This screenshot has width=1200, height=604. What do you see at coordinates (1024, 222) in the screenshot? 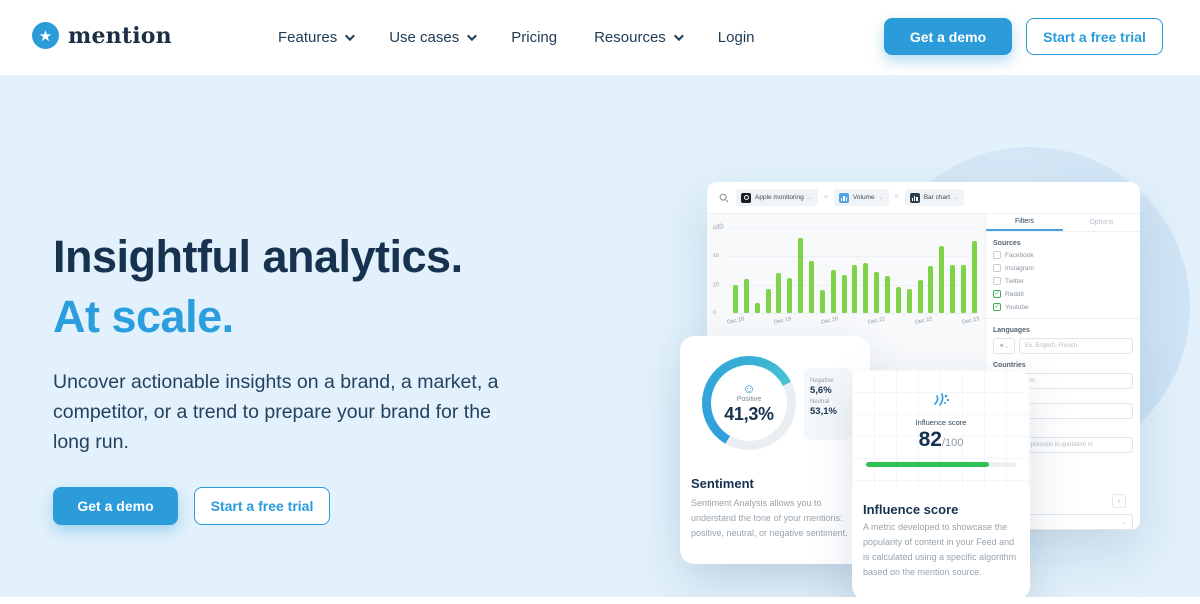
I see `tab-filters: Filters` at bounding box center [1024, 222].